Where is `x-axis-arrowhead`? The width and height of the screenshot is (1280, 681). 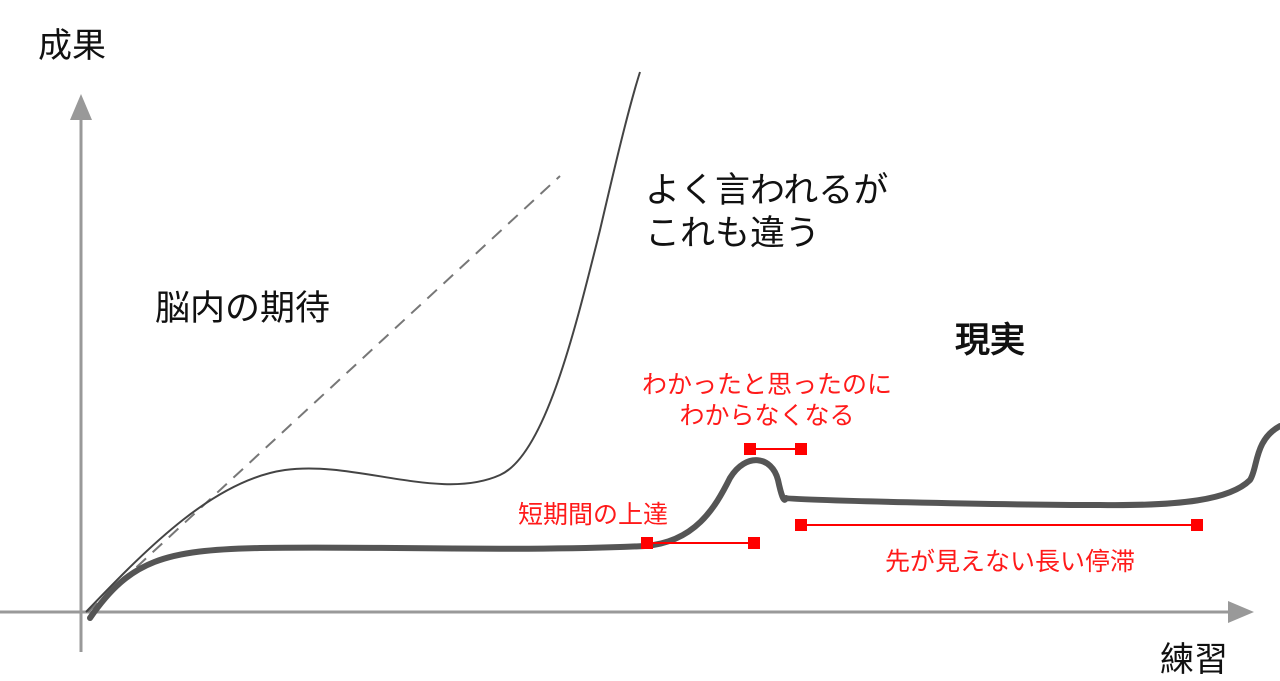
x-axis-arrowhead is located at coordinates (1241, 612).